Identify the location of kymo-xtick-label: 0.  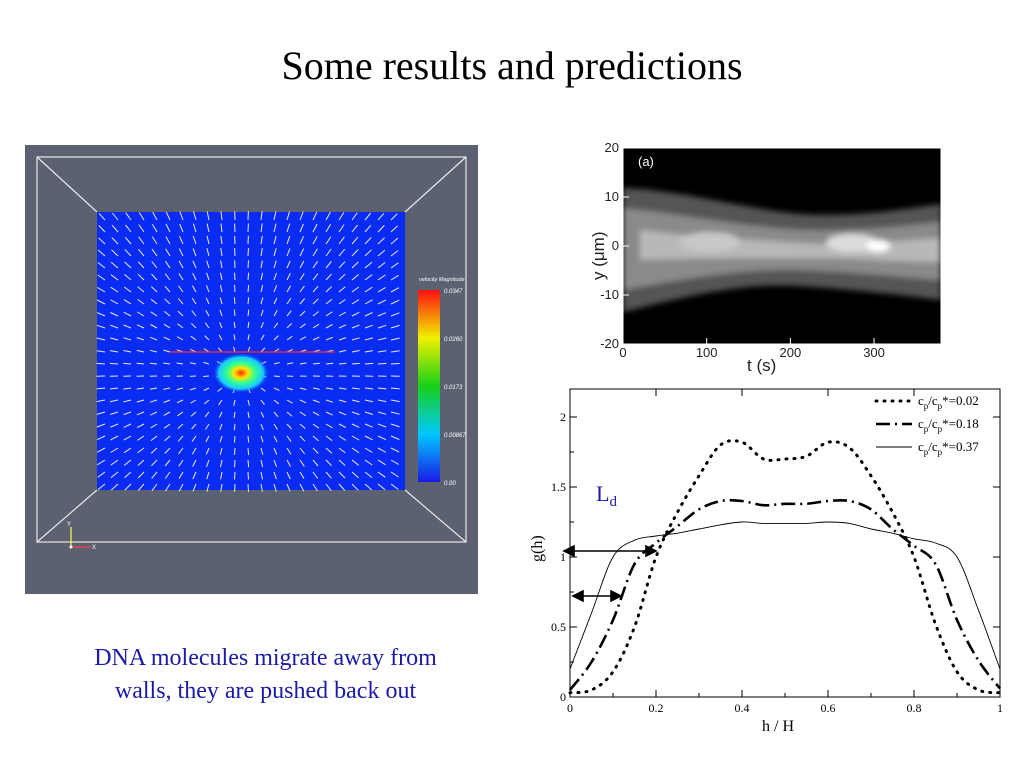
(622, 352).